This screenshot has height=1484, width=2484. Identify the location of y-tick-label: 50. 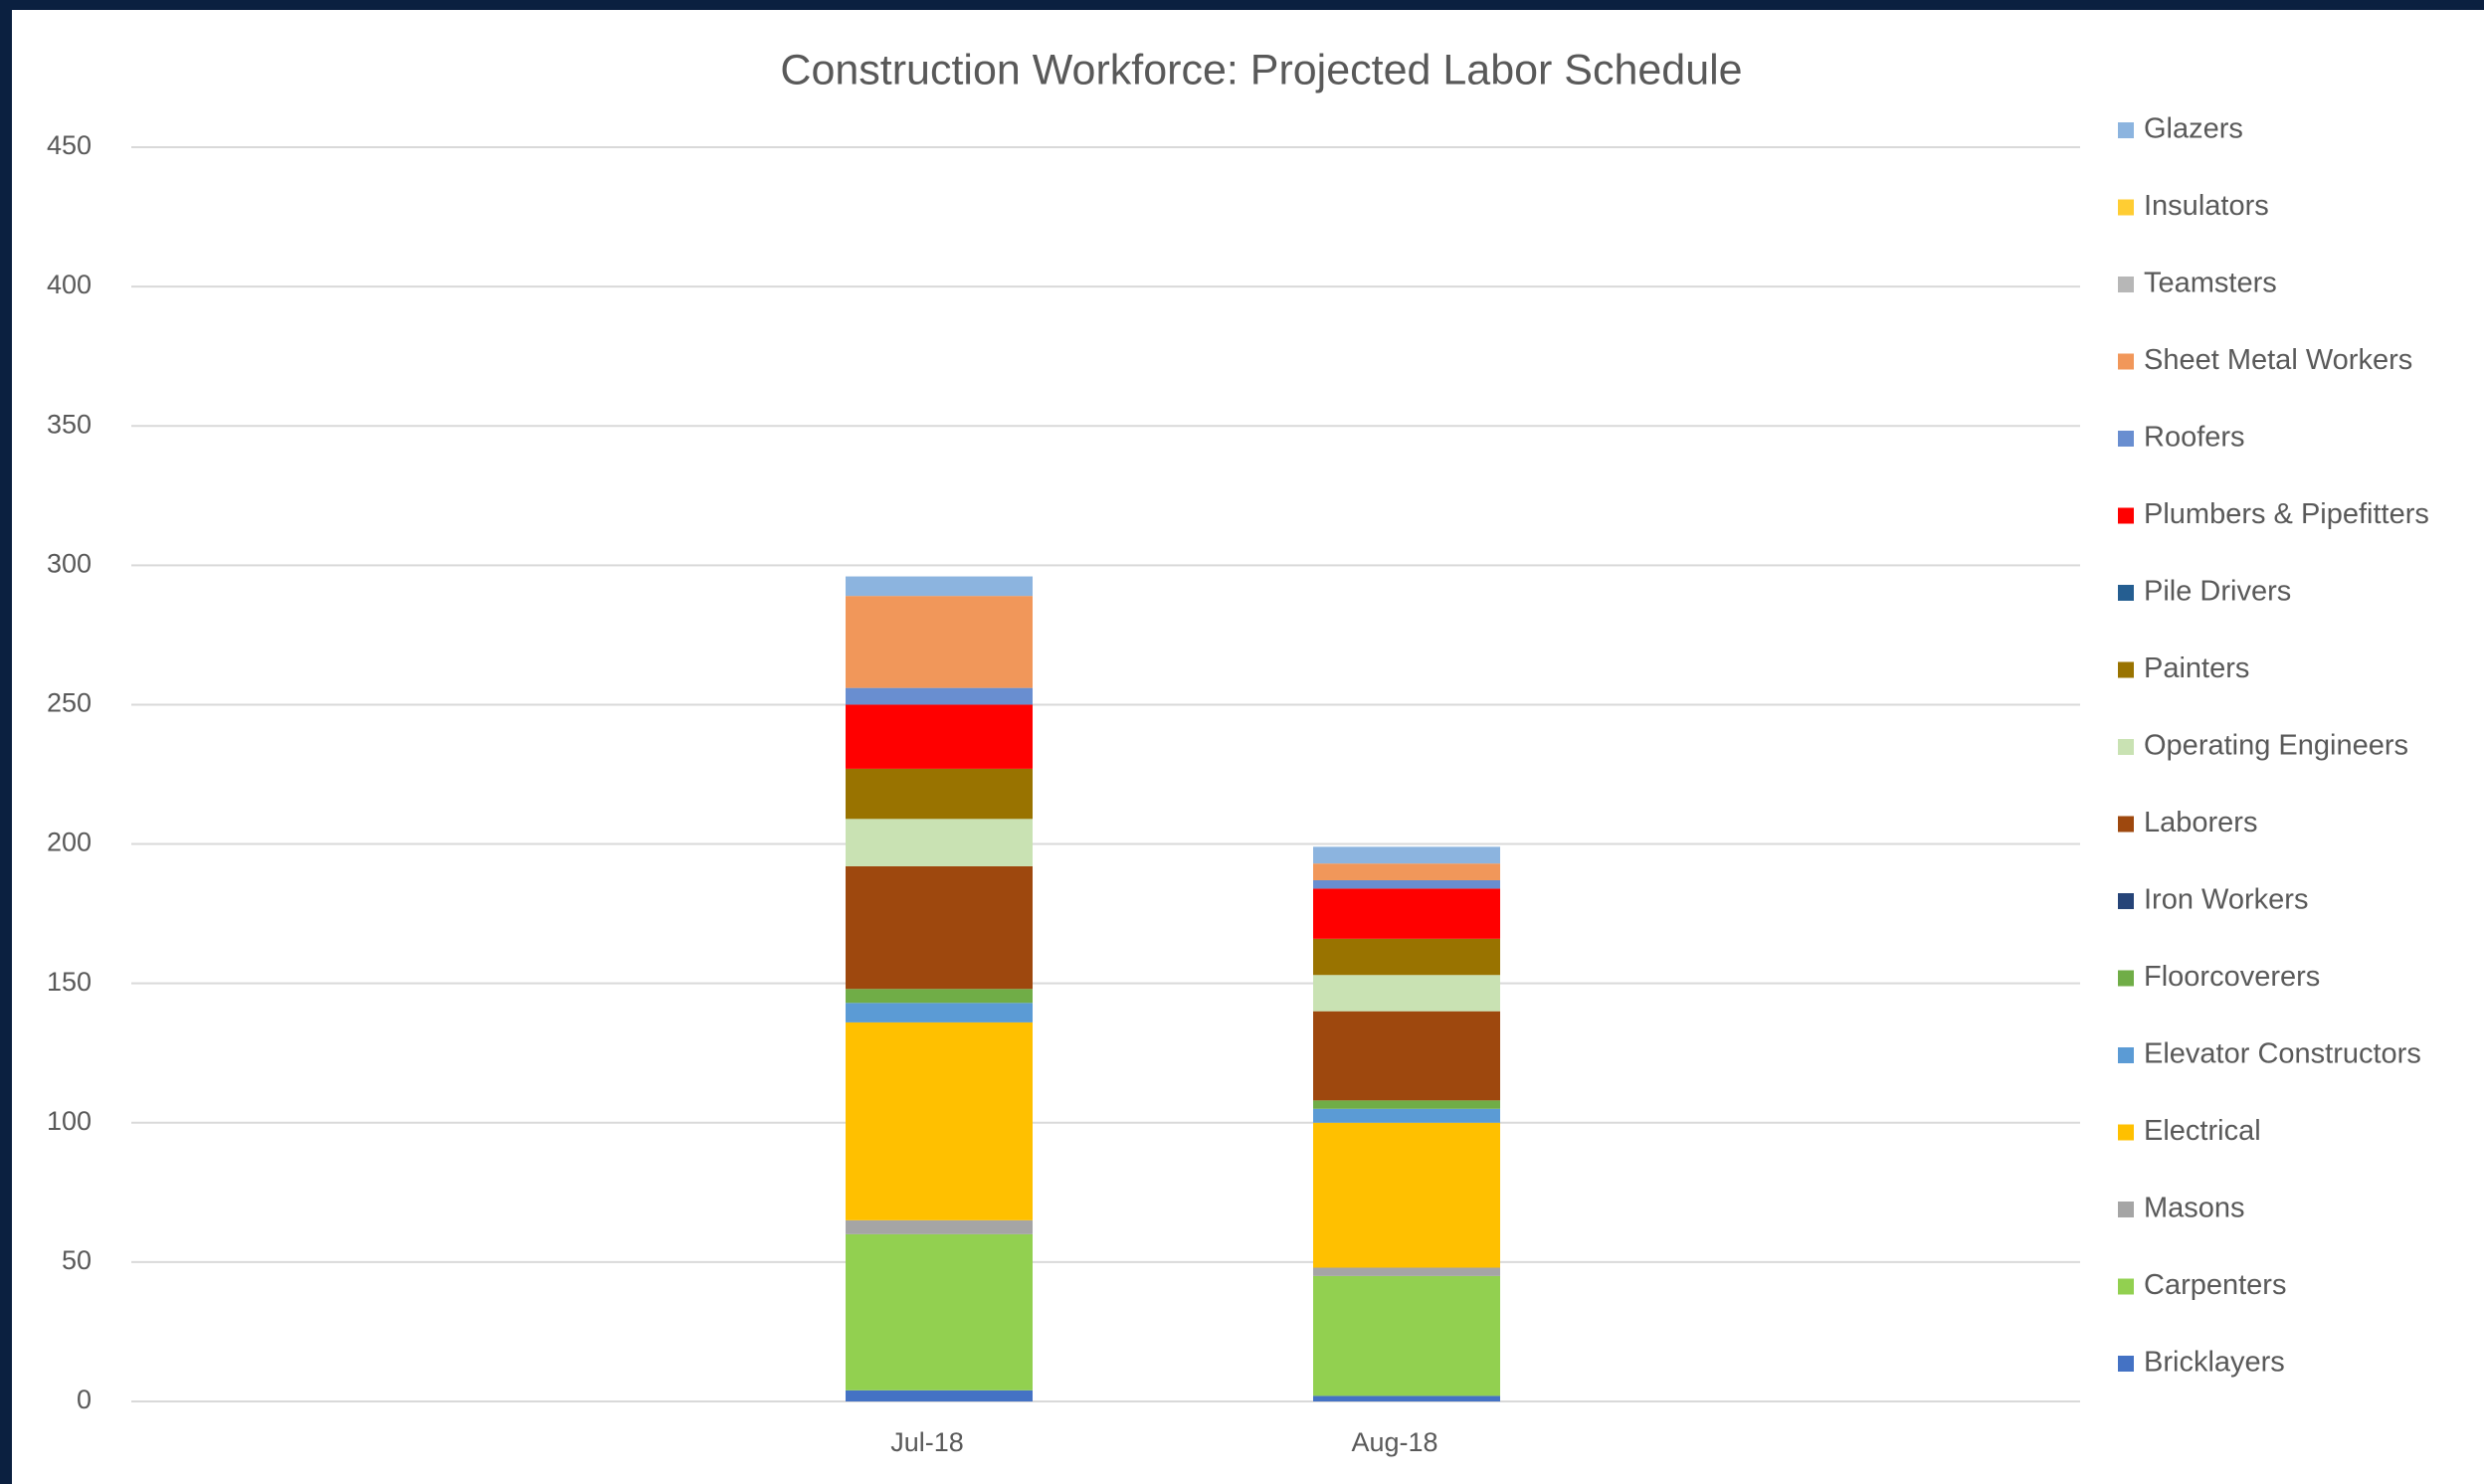
(77, 1260).